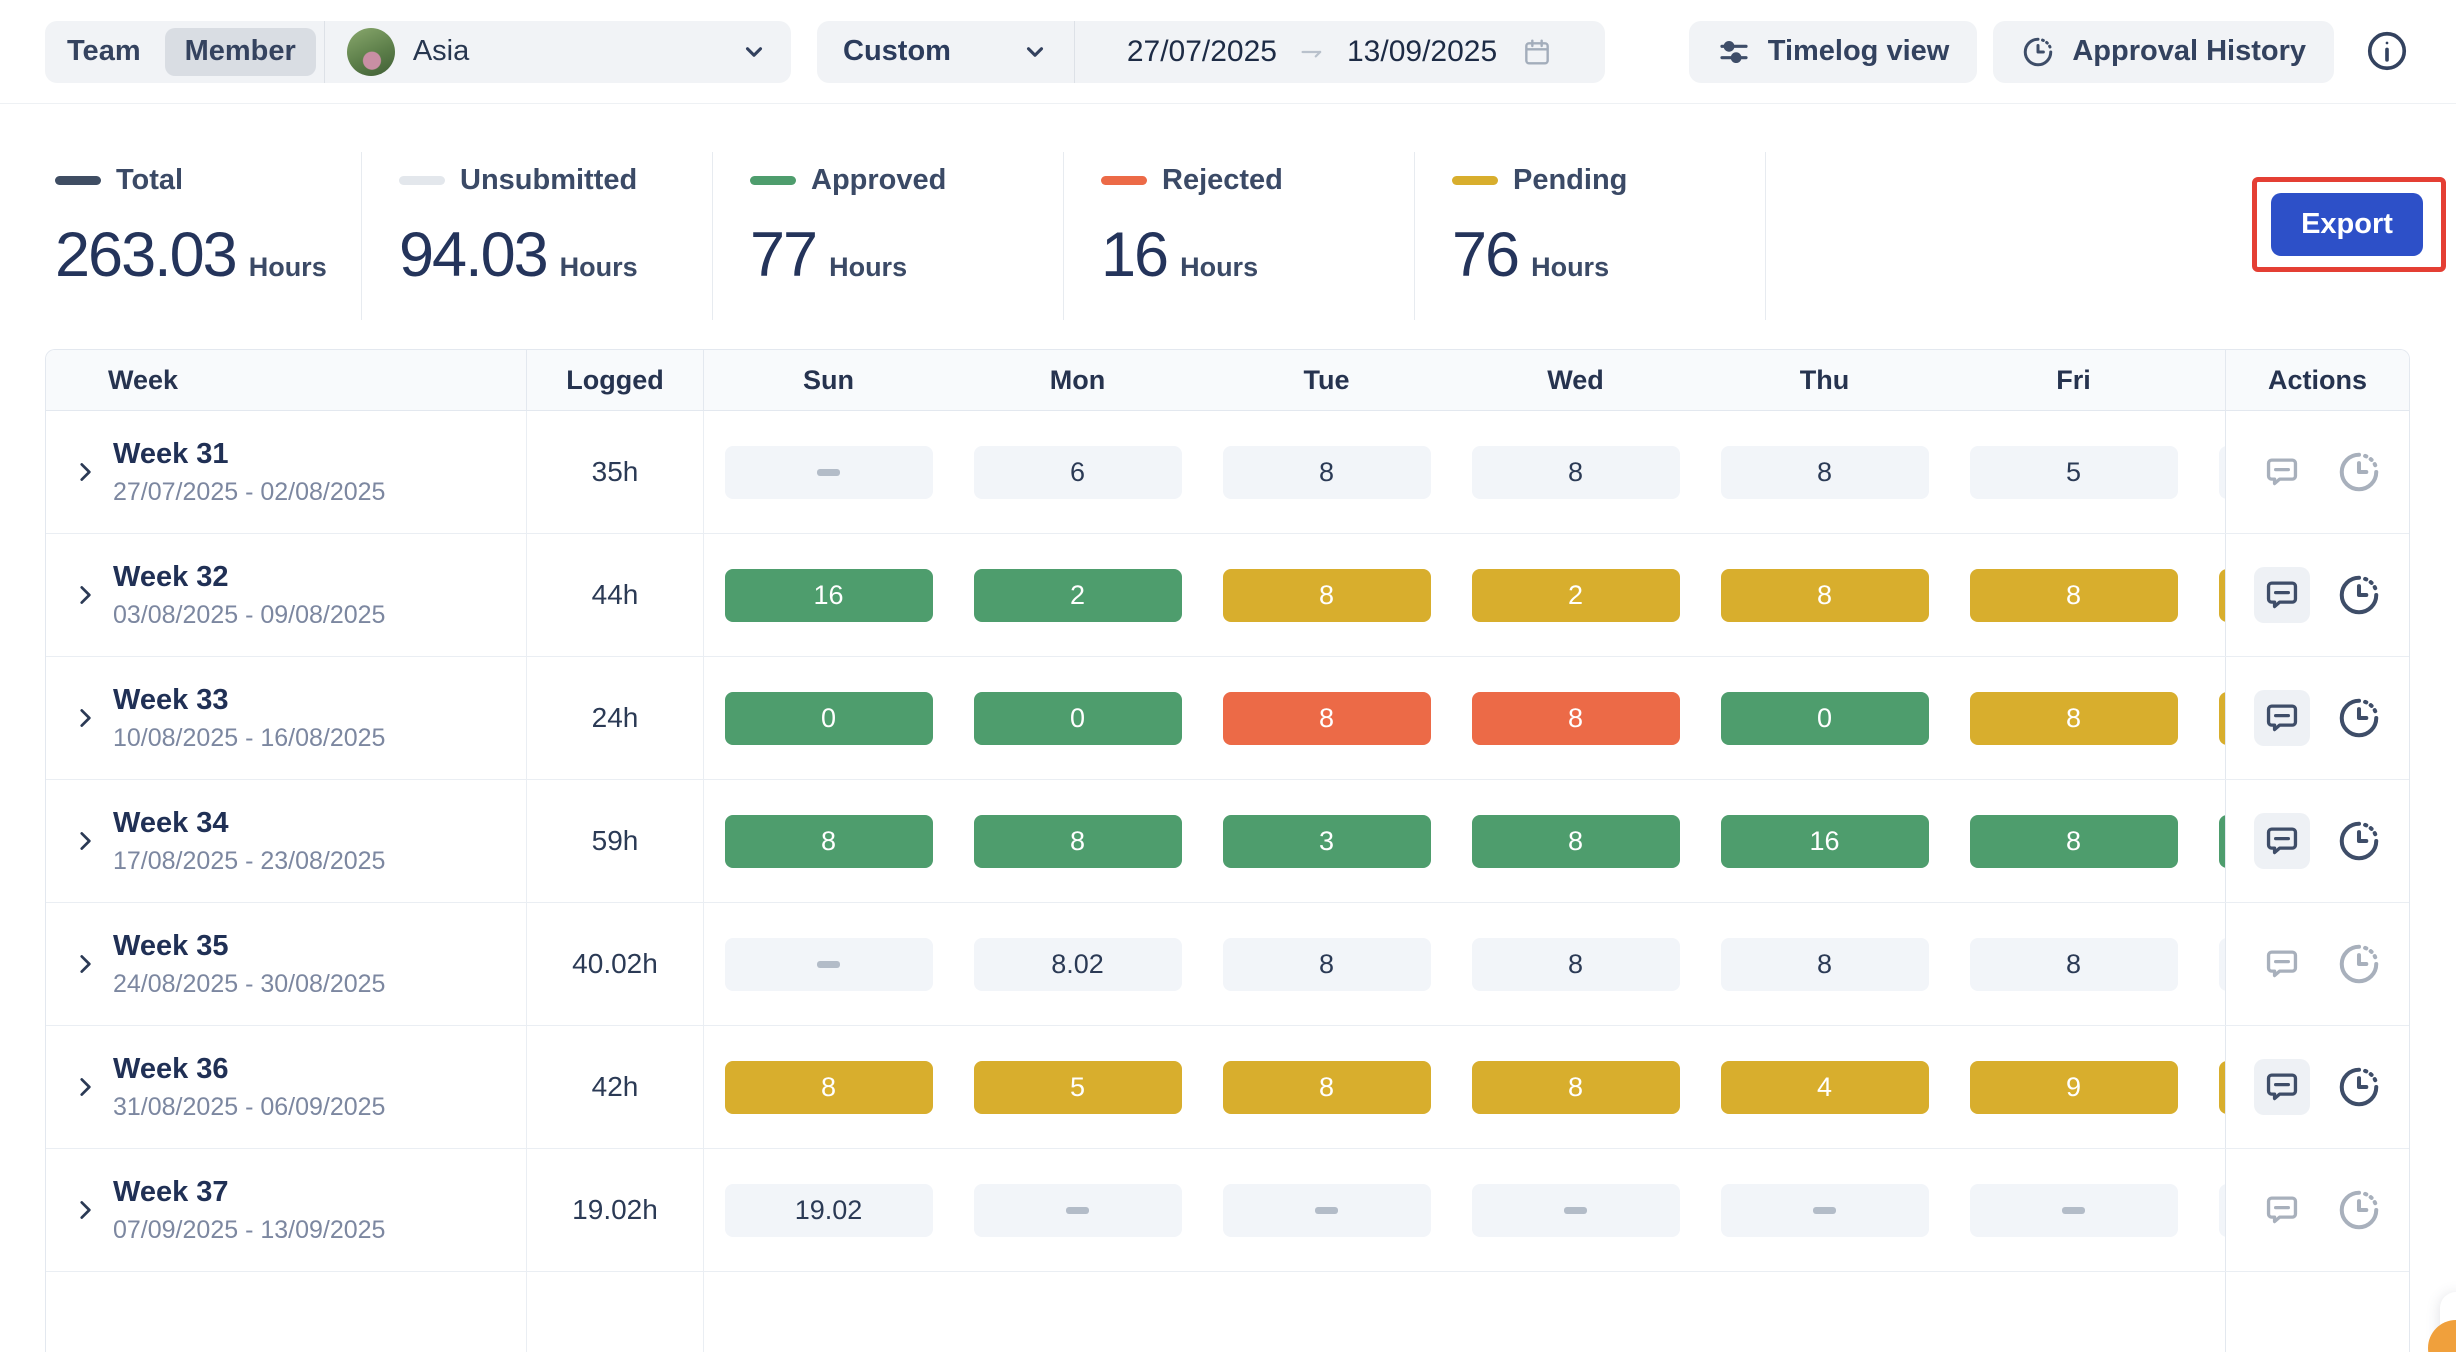 This screenshot has height=1352, width=2456. I want to click on day-chip: 3, so click(1326, 841).